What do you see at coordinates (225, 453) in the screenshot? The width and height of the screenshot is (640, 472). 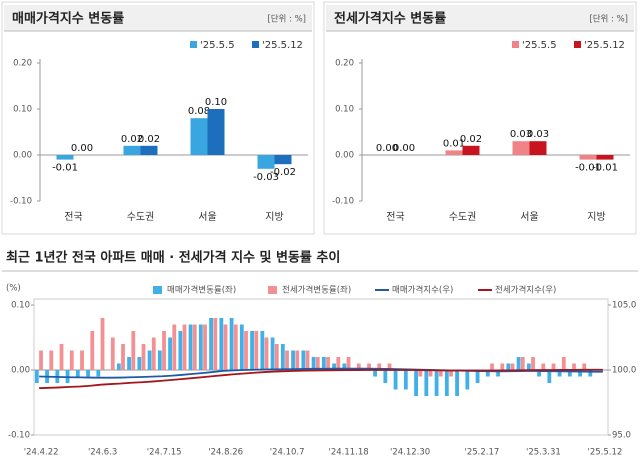 I see `x-tick-label: '24.8.26` at bounding box center [225, 453].